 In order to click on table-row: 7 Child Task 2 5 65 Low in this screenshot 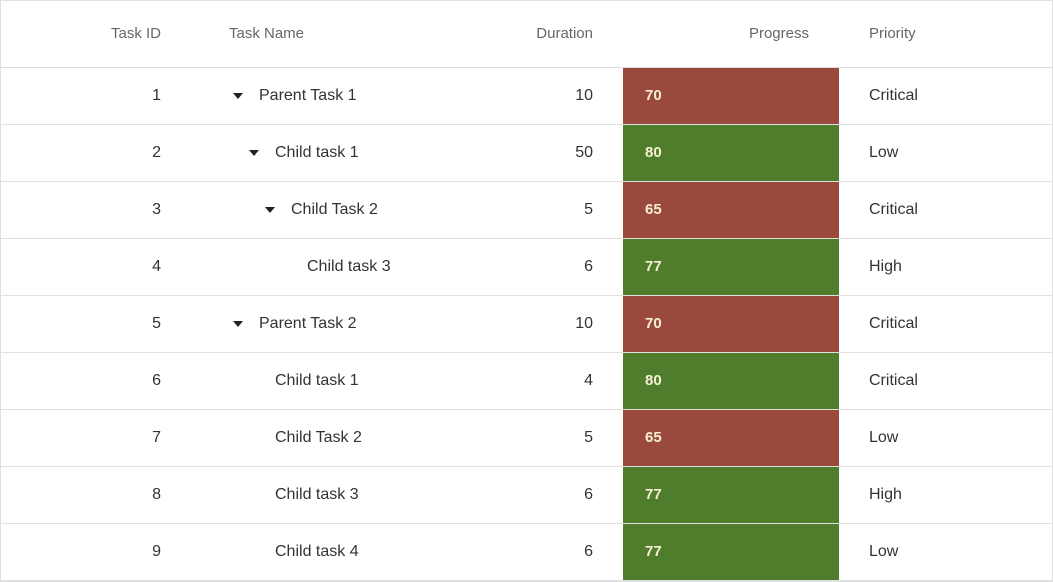, I will do `click(527, 438)`.